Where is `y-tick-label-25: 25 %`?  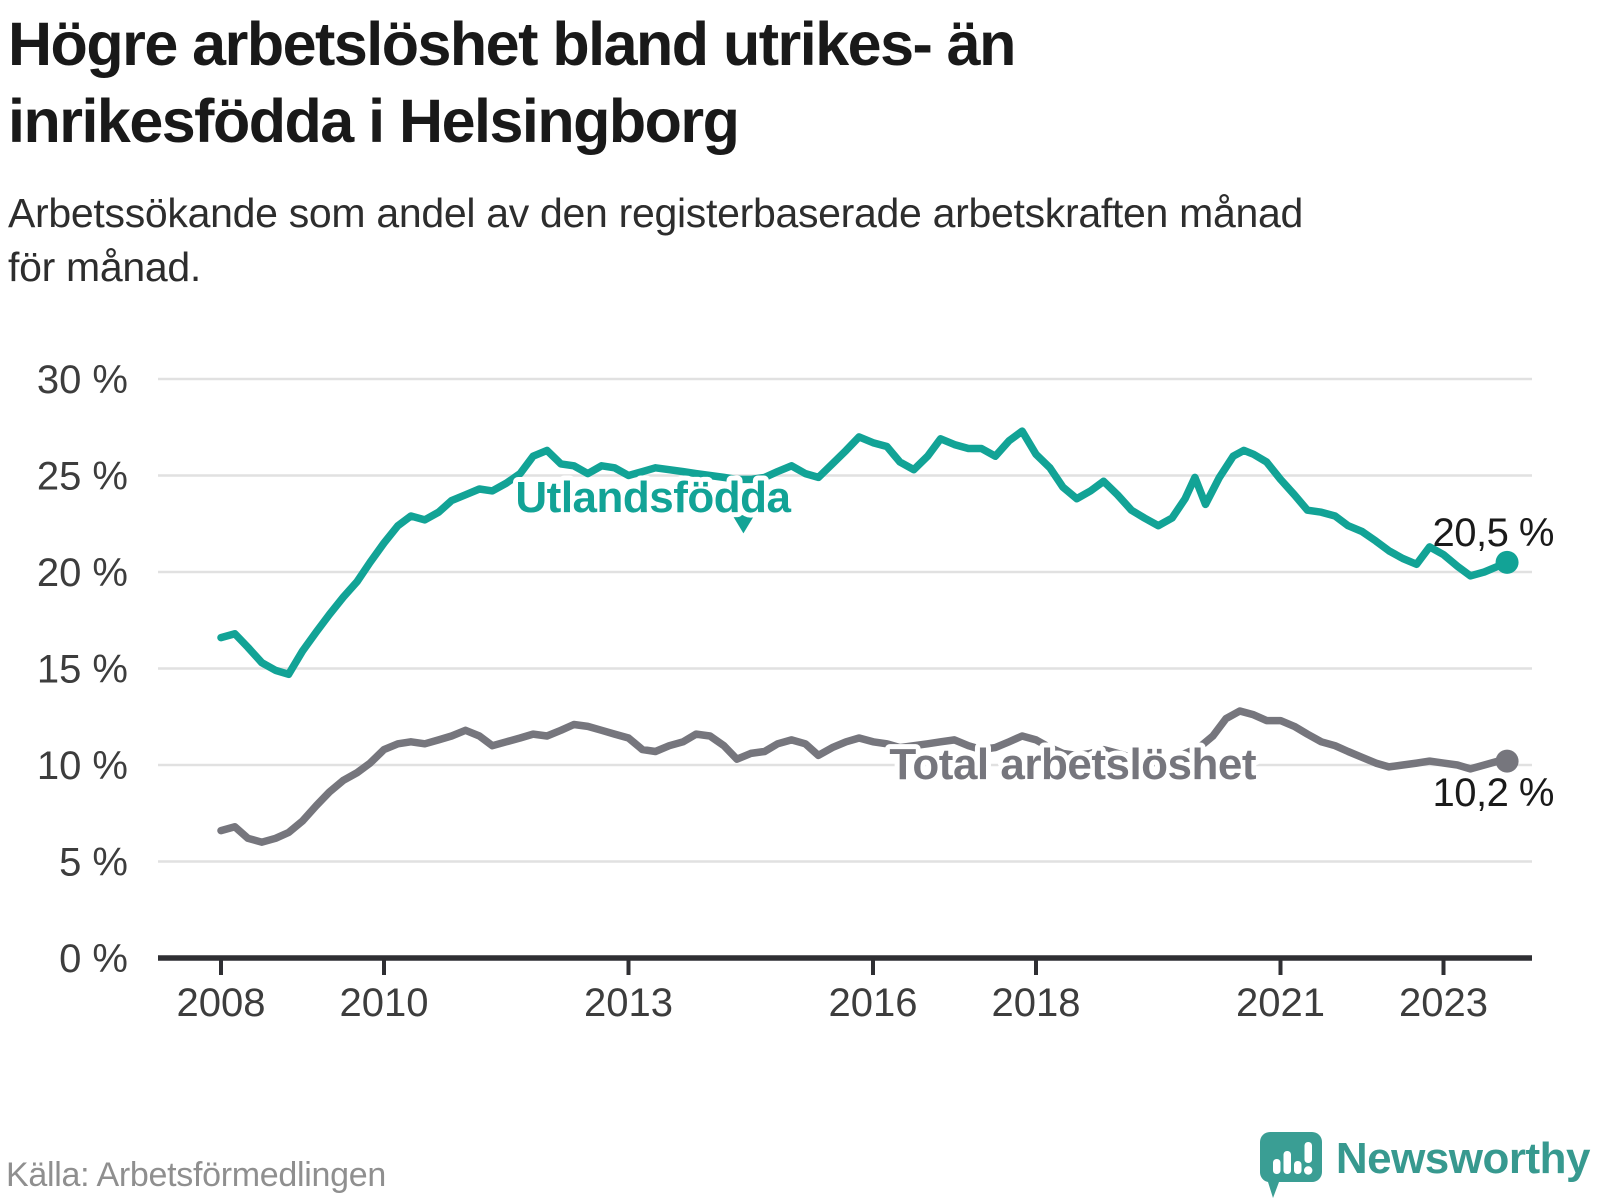
y-tick-label-25: 25 % is located at coordinates (82, 477).